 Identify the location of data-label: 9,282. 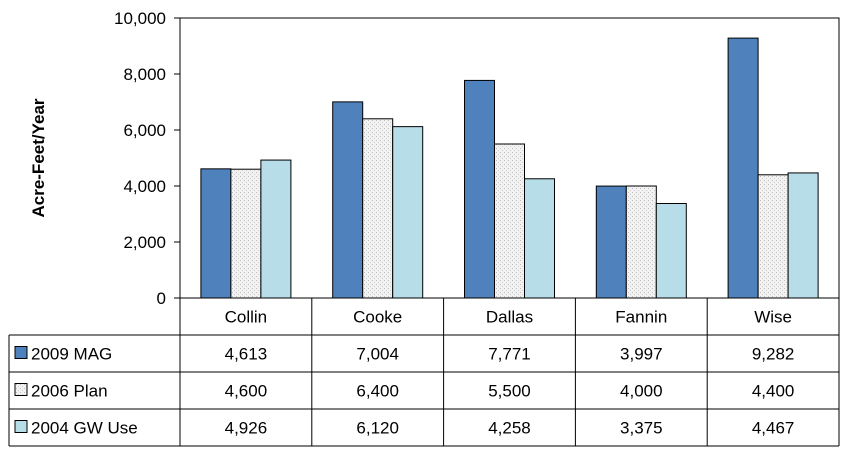
(773, 354).